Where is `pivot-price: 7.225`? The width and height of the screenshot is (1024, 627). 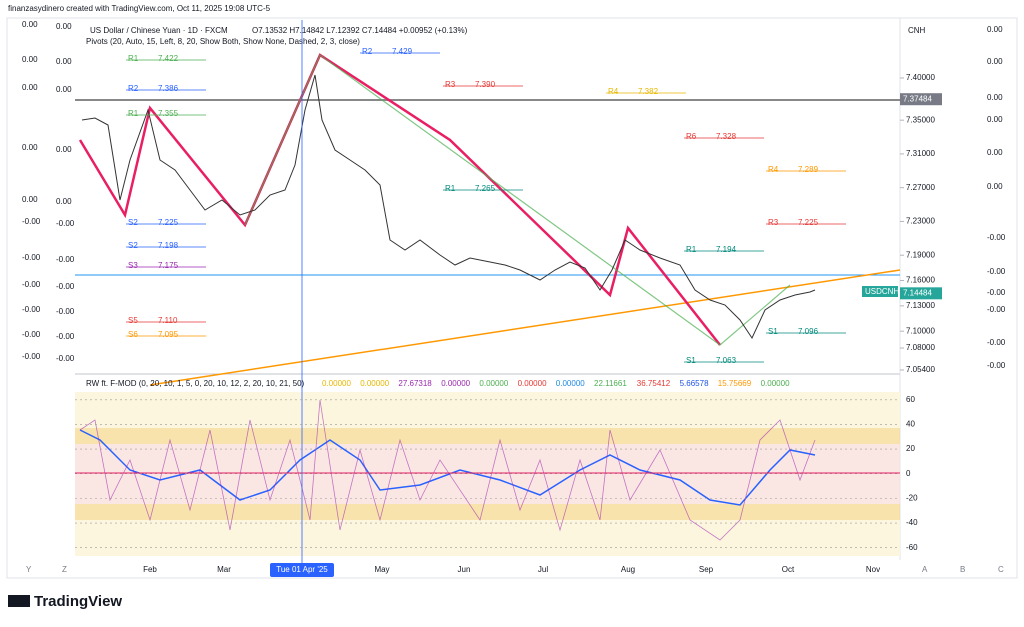 pivot-price: 7.225 is located at coordinates (168, 222).